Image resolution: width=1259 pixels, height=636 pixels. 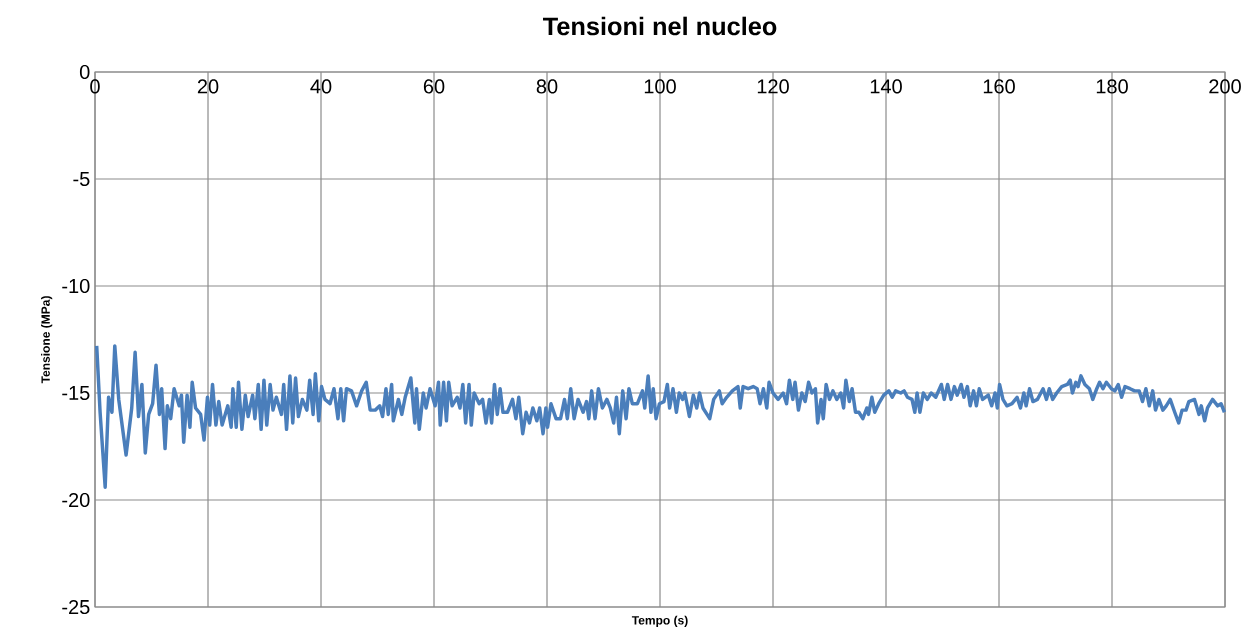 I want to click on x-tick-label: 140, so click(x=886, y=86).